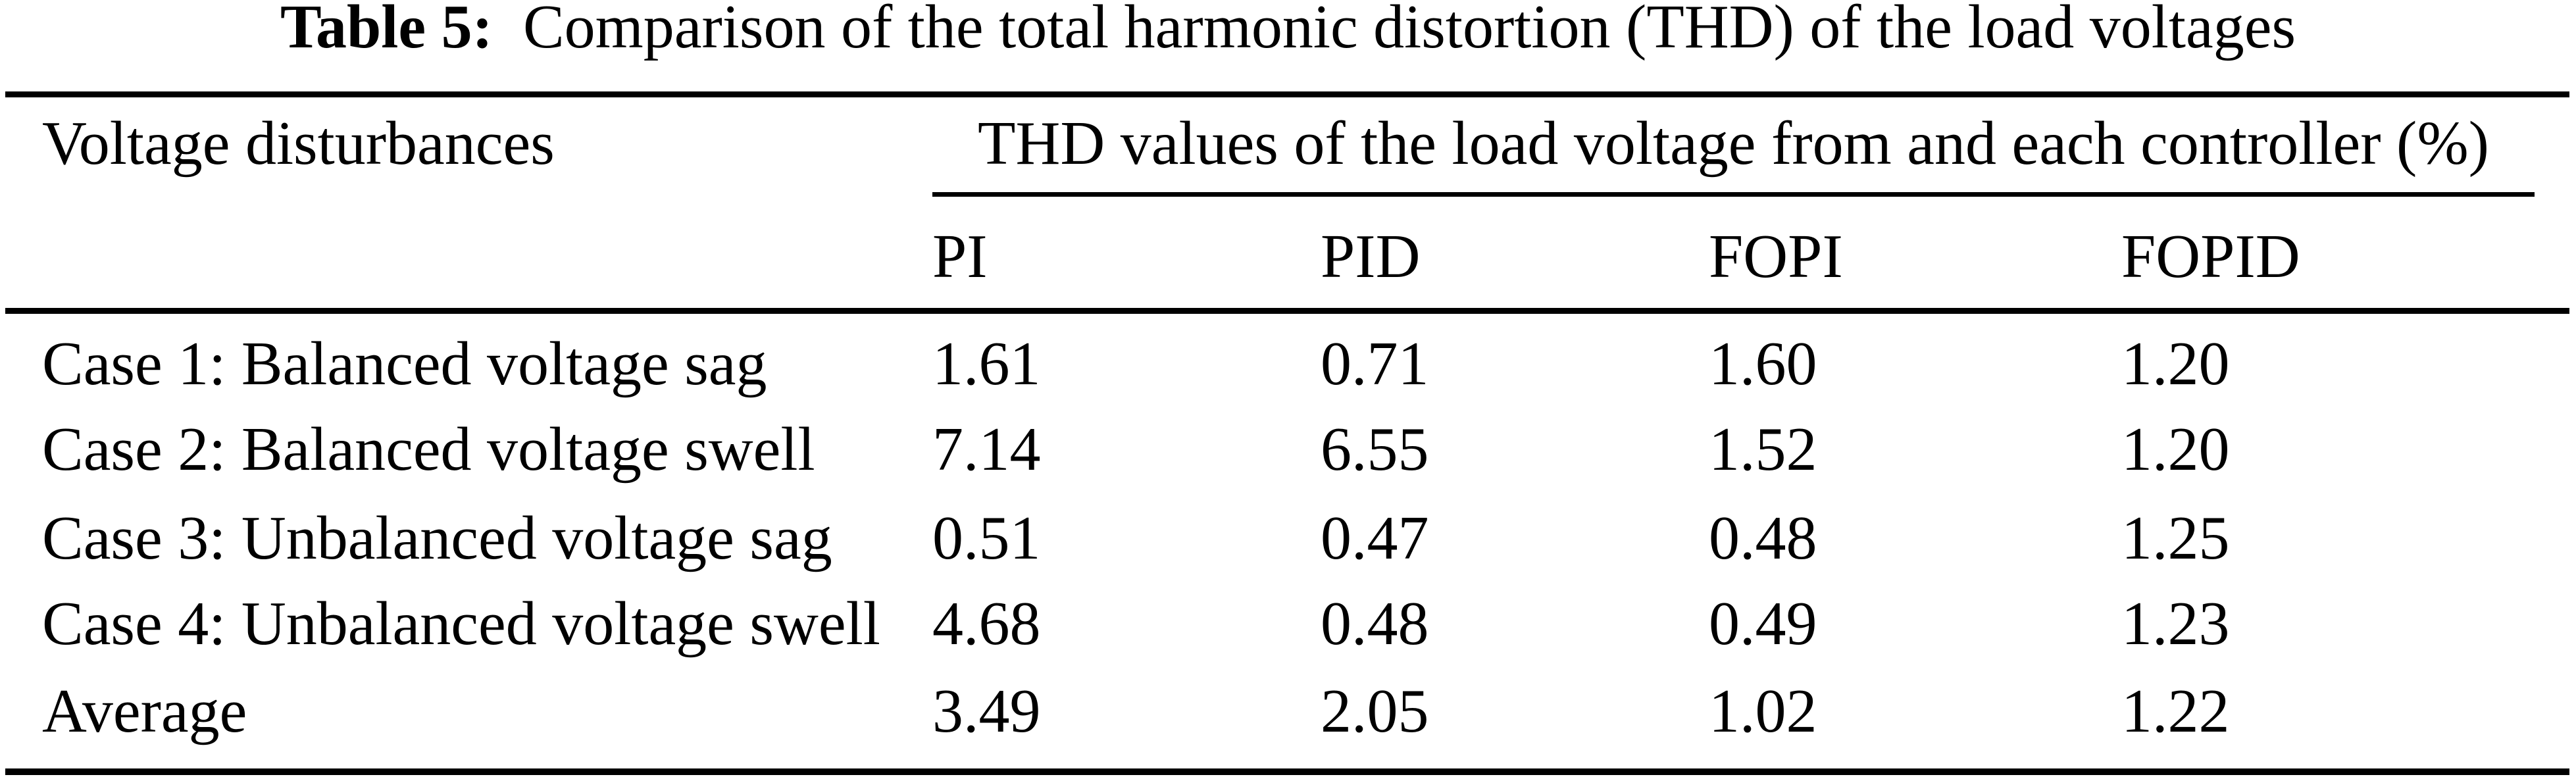 The width and height of the screenshot is (2576, 779). Describe the element at coordinates (1763, 711) in the screenshot. I see `cell-value: 1.02` at that location.